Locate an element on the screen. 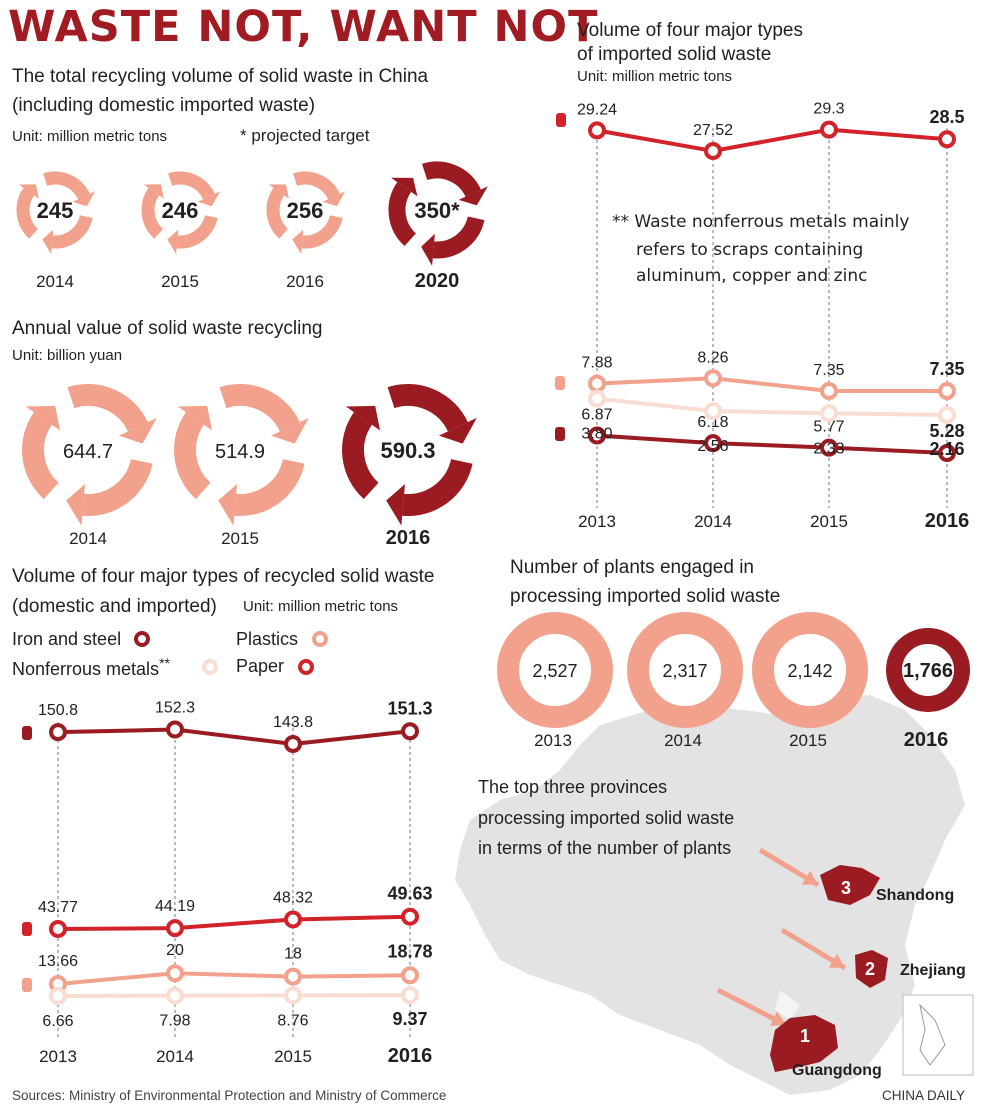  annual-value-year-2016: 2016 is located at coordinates (408, 538).